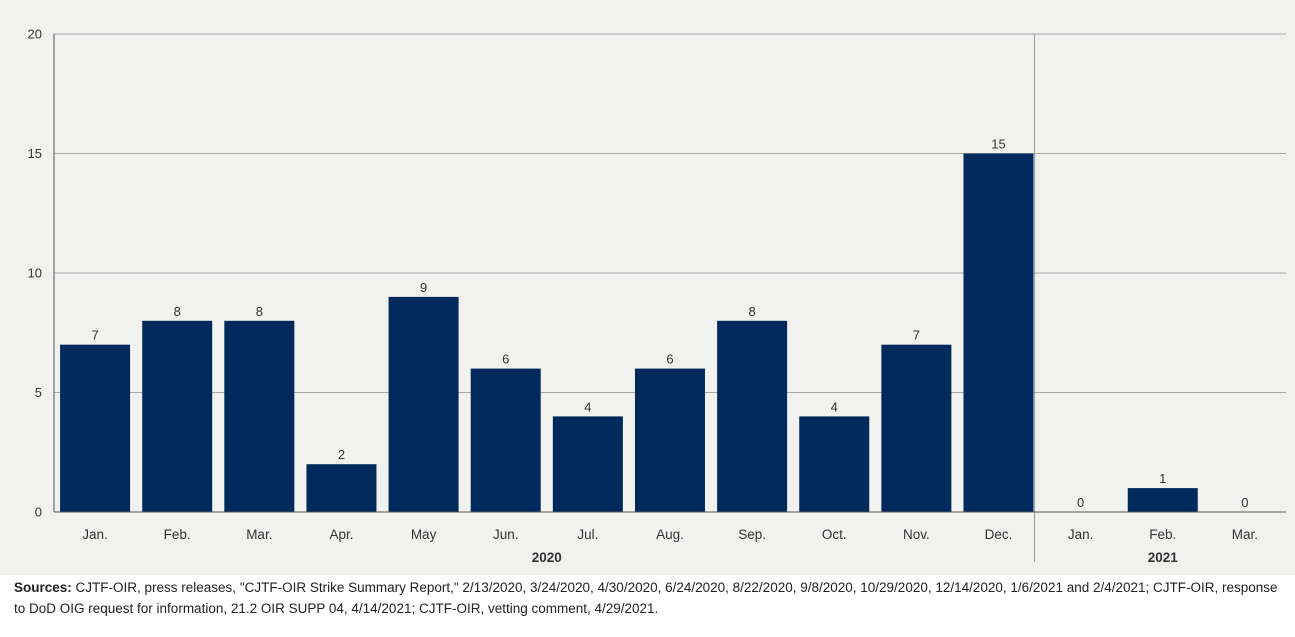 The height and width of the screenshot is (637, 1295). What do you see at coordinates (423, 287) in the screenshot?
I see `bar-value-label: 9` at bounding box center [423, 287].